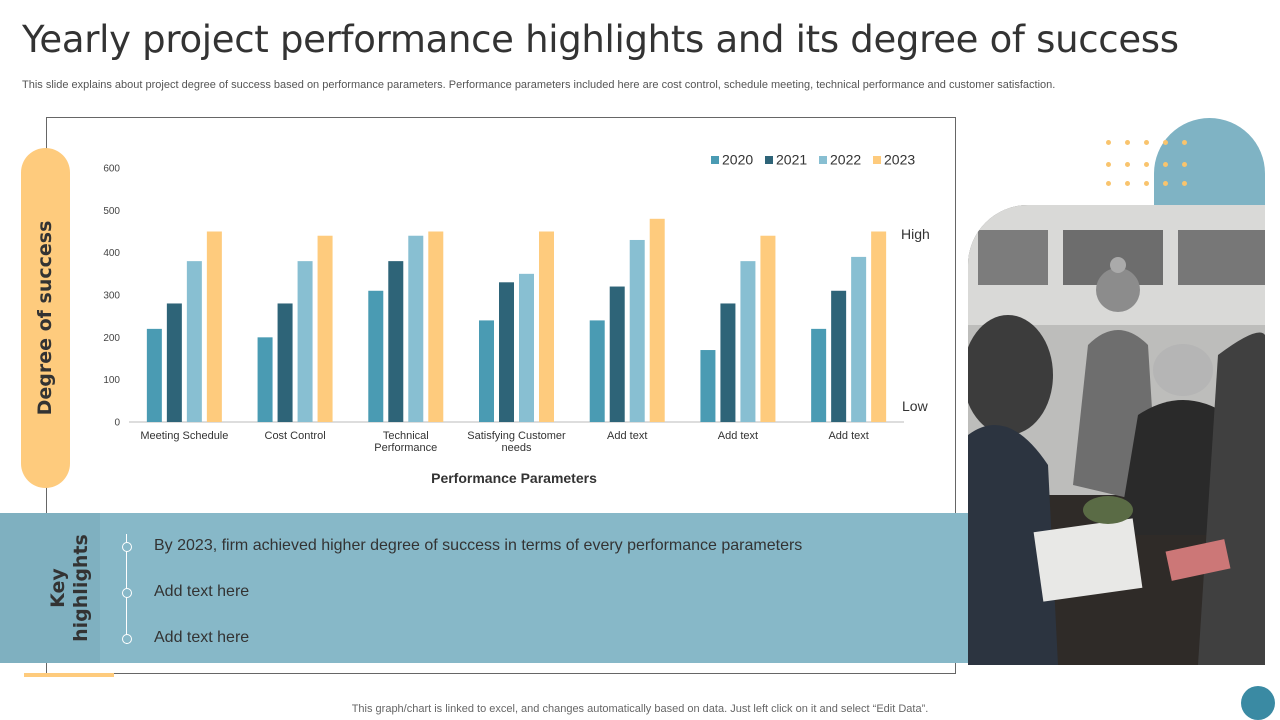 This screenshot has width=1280, height=720. I want to click on legend-label: 2023, so click(899, 160).